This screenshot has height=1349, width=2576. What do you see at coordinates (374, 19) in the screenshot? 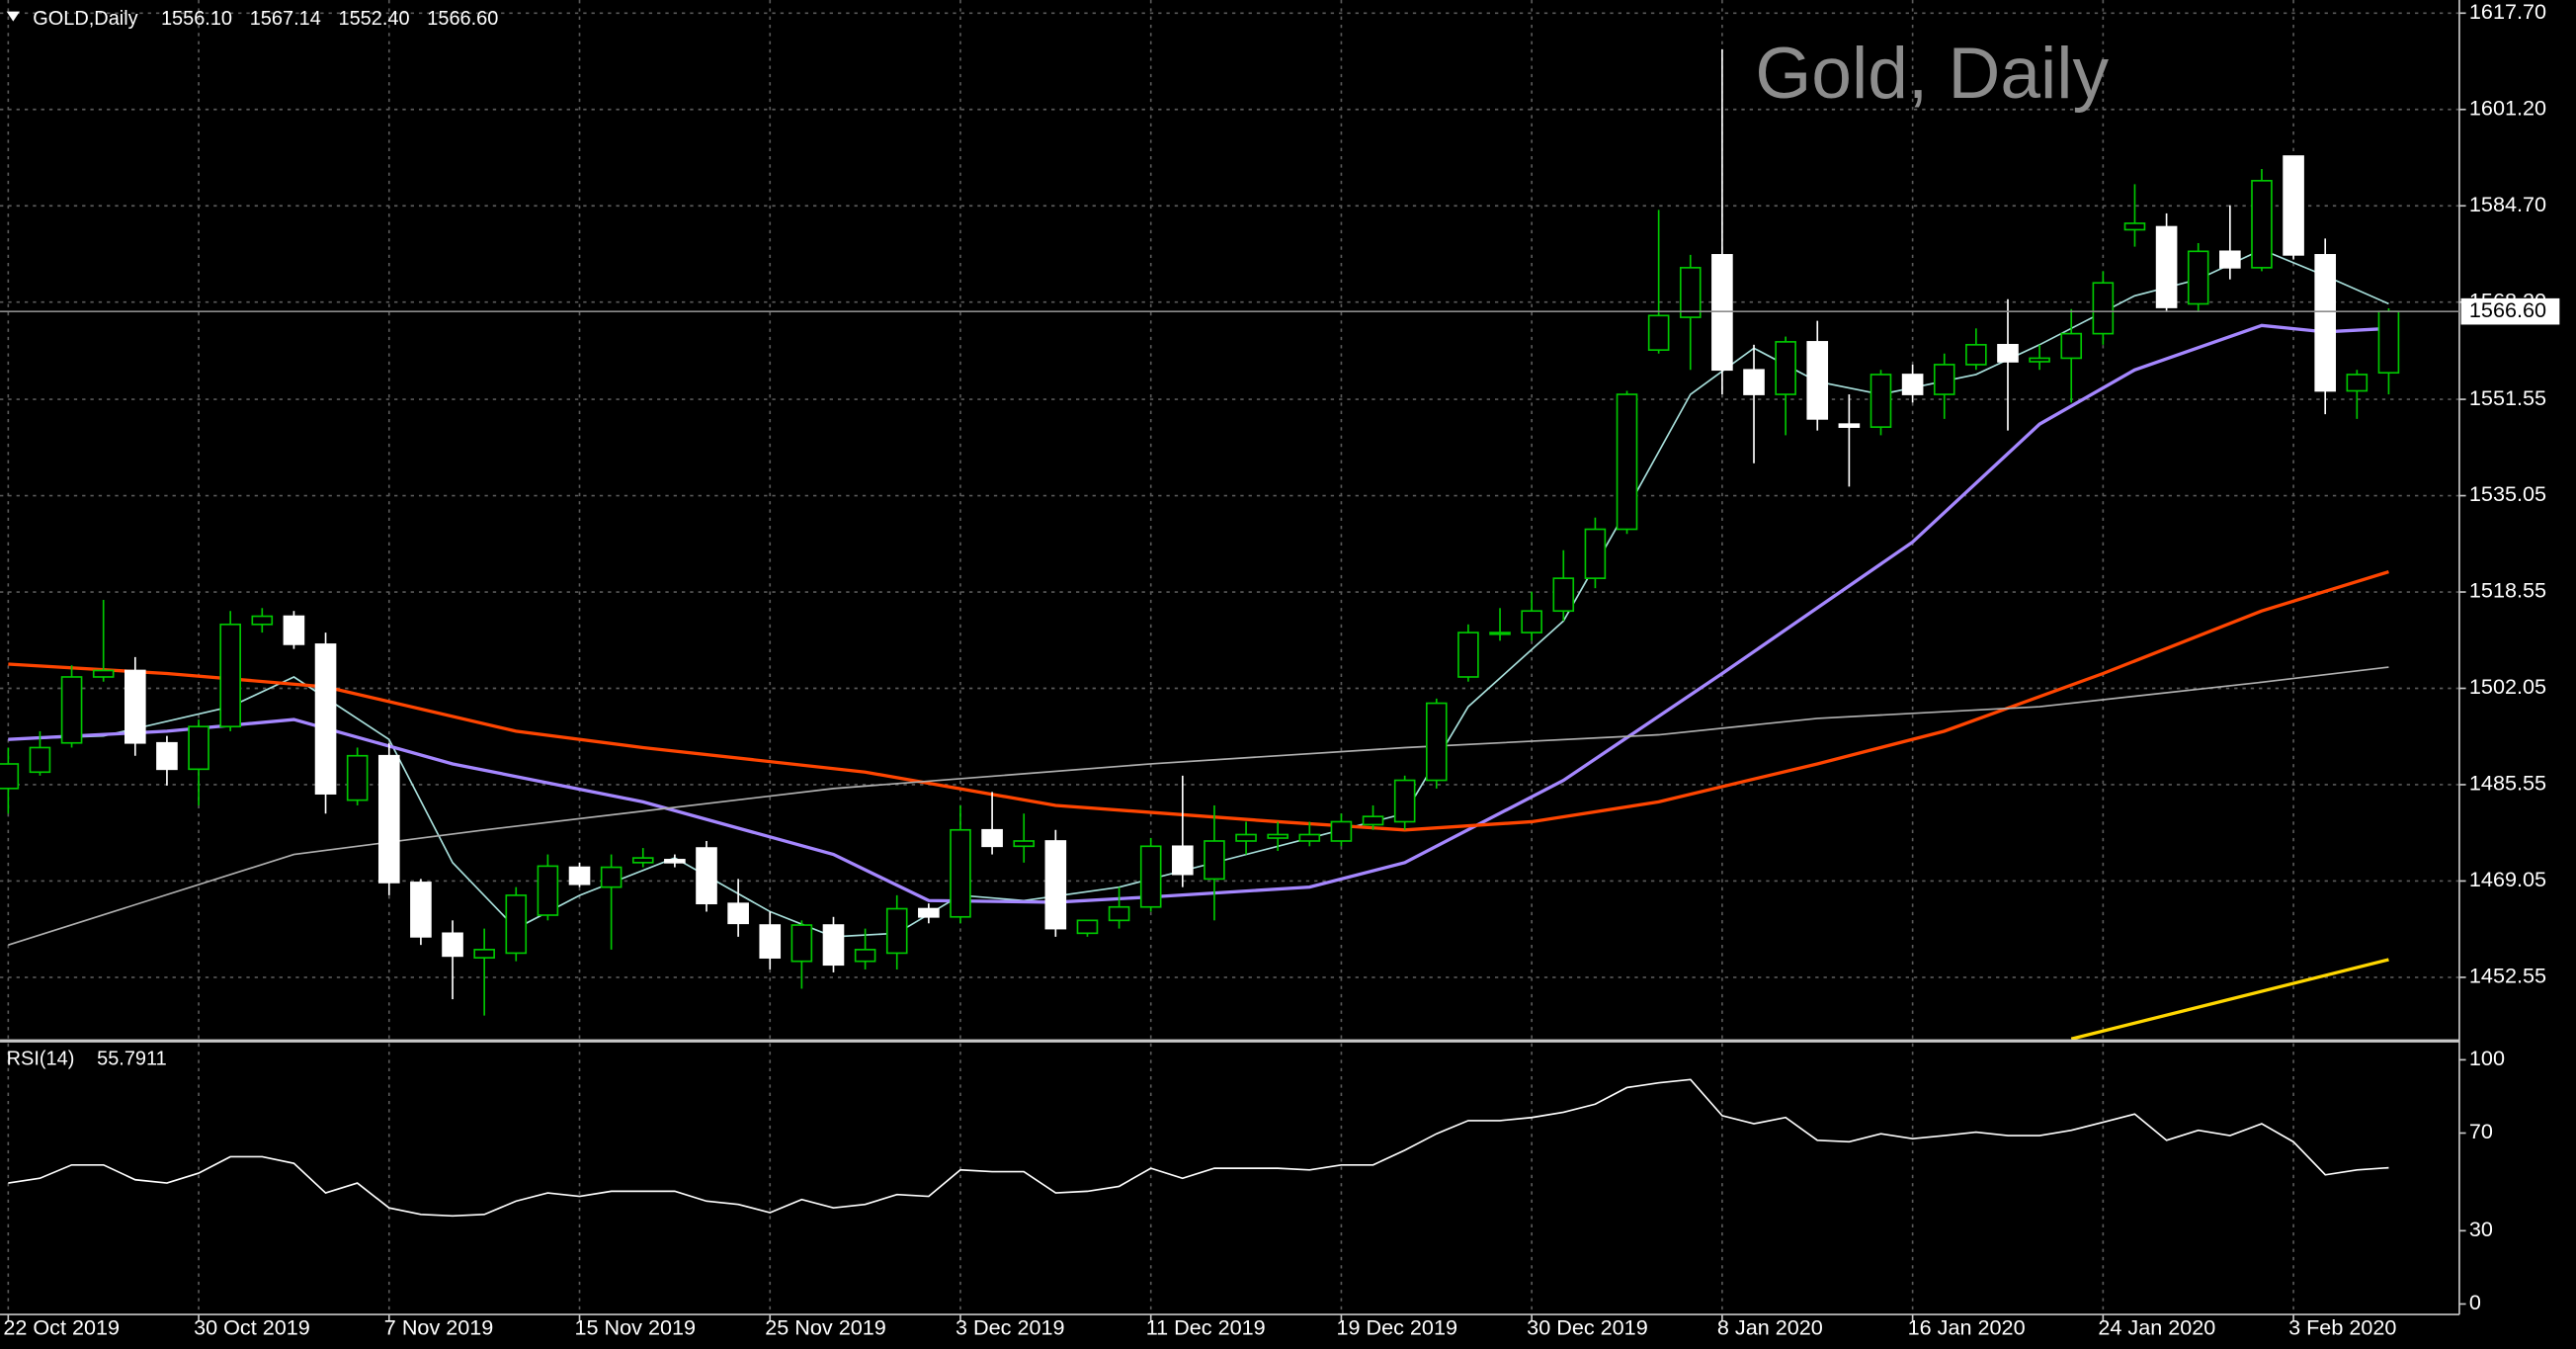
I see `header-low: 1552.40` at bounding box center [374, 19].